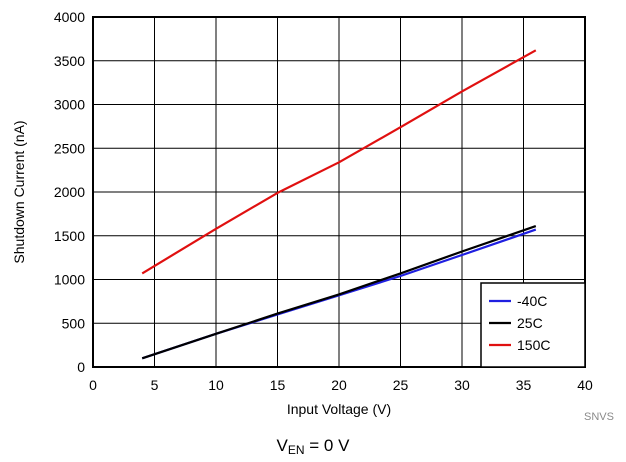  What do you see at coordinates (339, 409) in the screenshot?
I see `x-axis-label: Input Voltage (V)` at bounding box center [339, 409].